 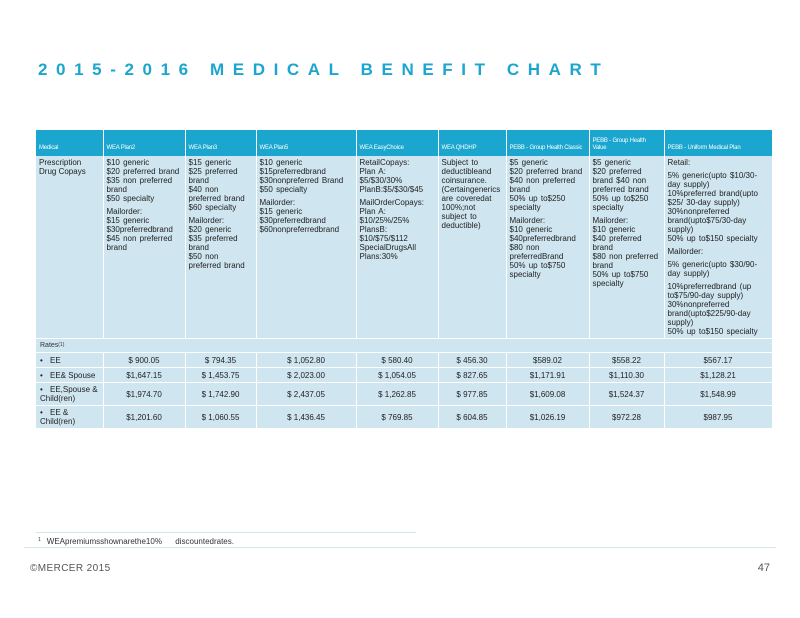 I want to click on footnote-divider, so click(x=226, y=532).